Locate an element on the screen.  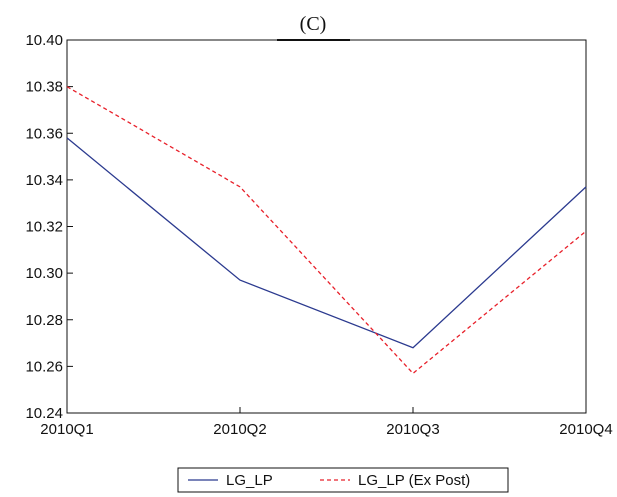
x-tick-label: 2010Q3 is located at coordinates (412, 429).